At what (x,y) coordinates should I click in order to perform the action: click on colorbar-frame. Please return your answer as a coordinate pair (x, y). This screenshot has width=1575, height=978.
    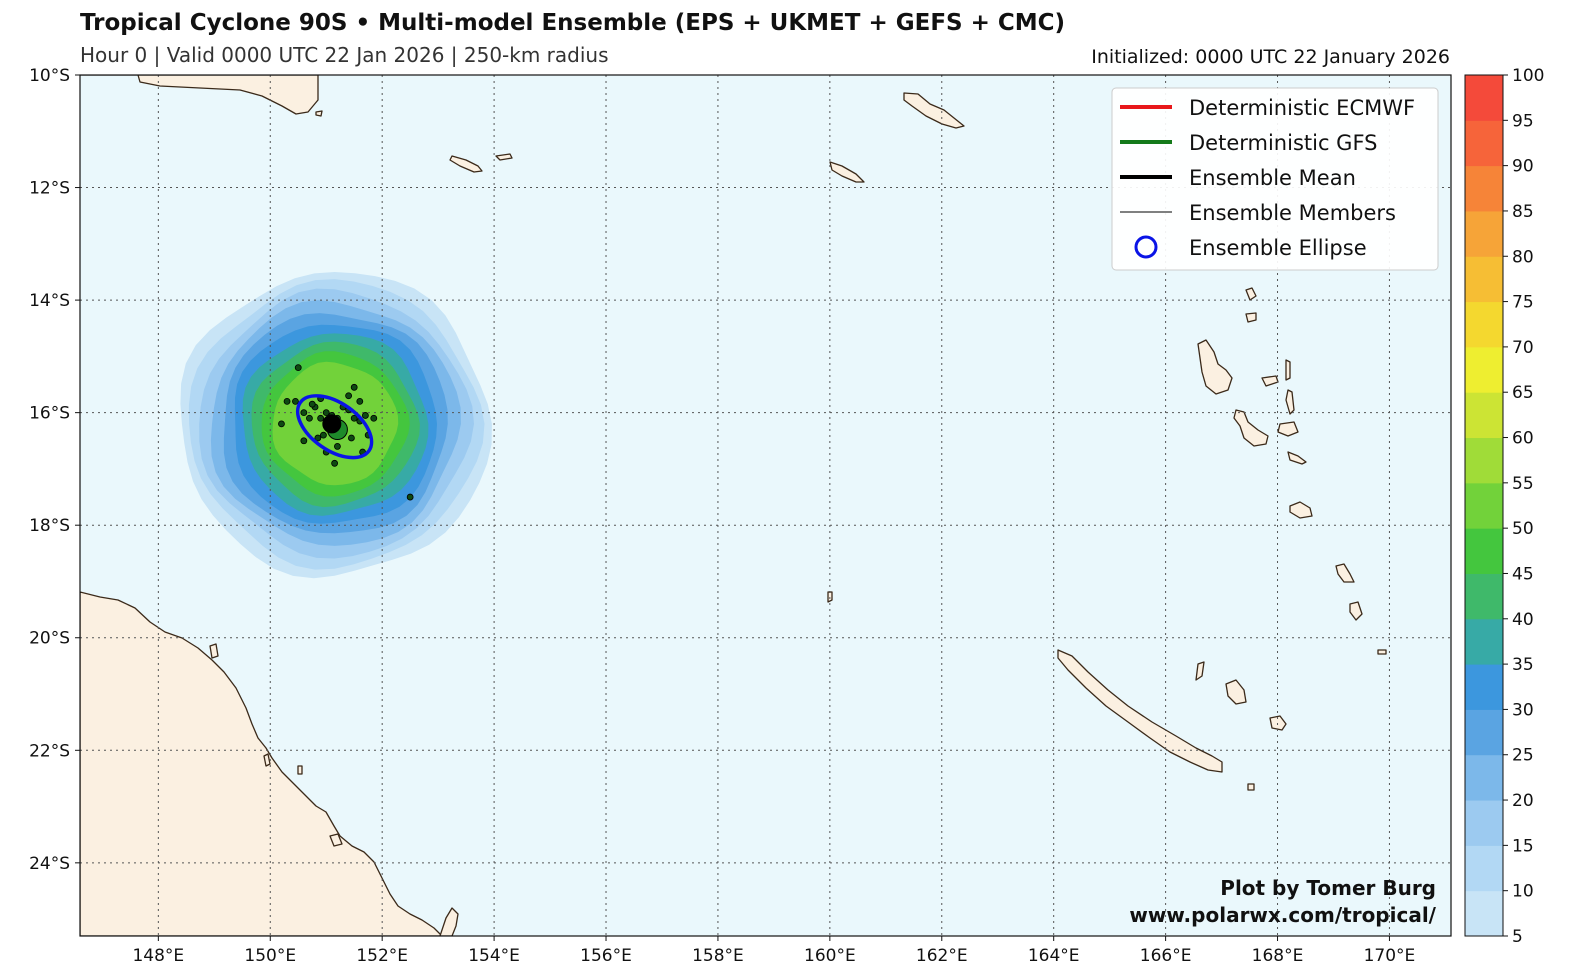
    Looking at the image, I should click on (1484, 505).